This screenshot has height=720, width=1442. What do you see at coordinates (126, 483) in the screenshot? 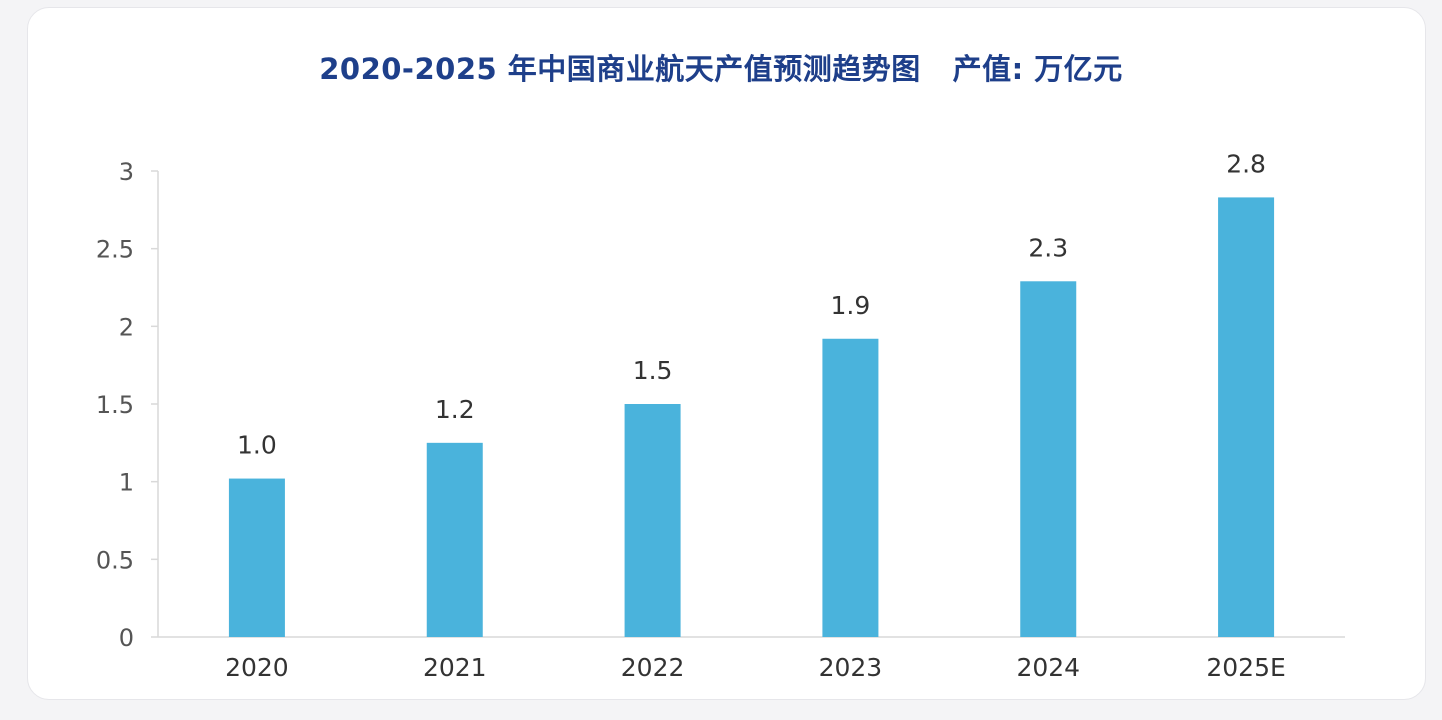
I see `y-tick-label: 1` at bounding box center [126, 483].